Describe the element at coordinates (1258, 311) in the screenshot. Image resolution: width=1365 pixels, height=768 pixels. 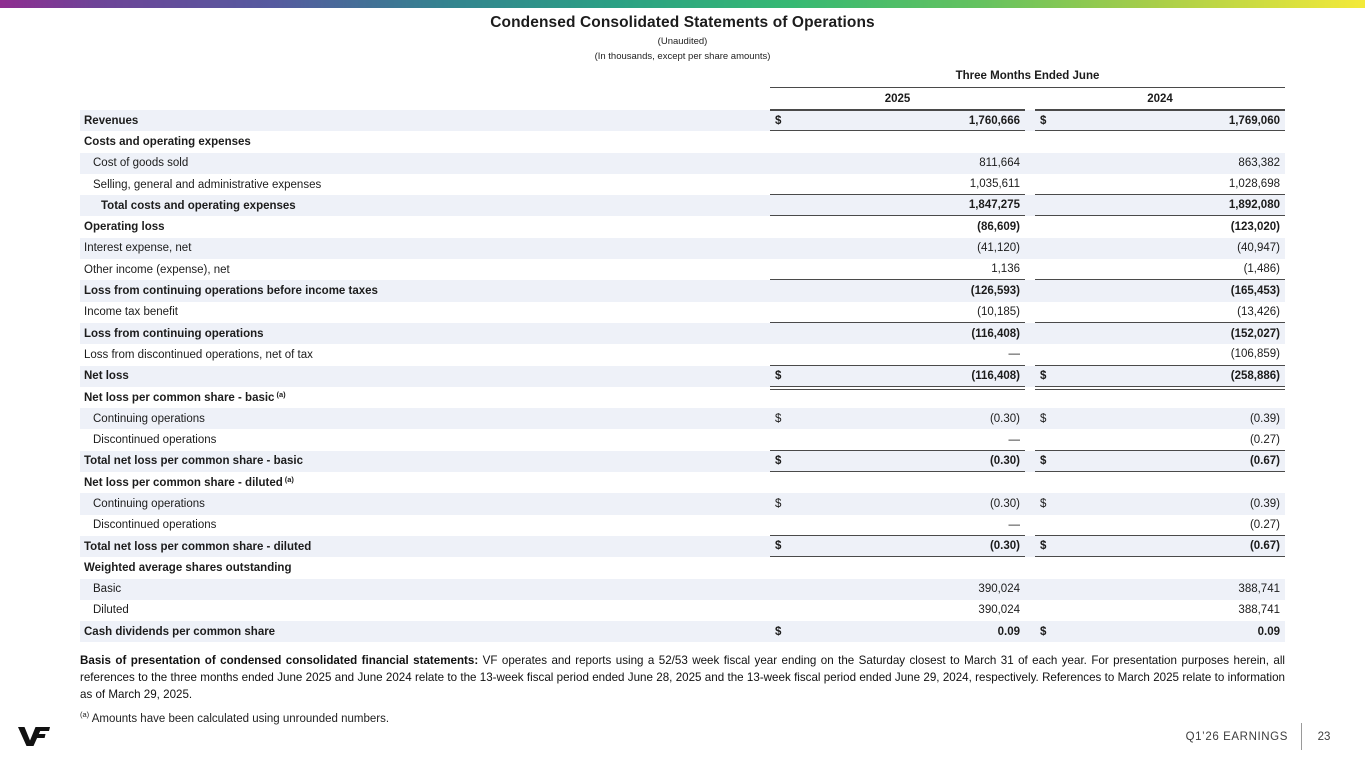
I see `amount: (13,426)` at that location.